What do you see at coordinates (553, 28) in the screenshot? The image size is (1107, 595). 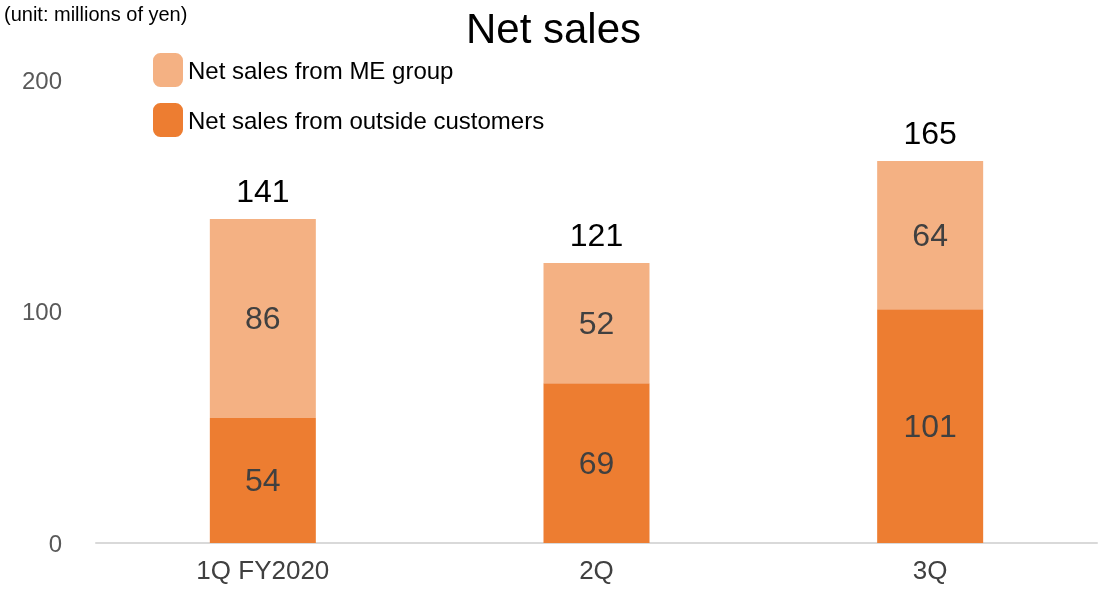 I see `chart-title: Net sales` at bounding box center [553, 28].